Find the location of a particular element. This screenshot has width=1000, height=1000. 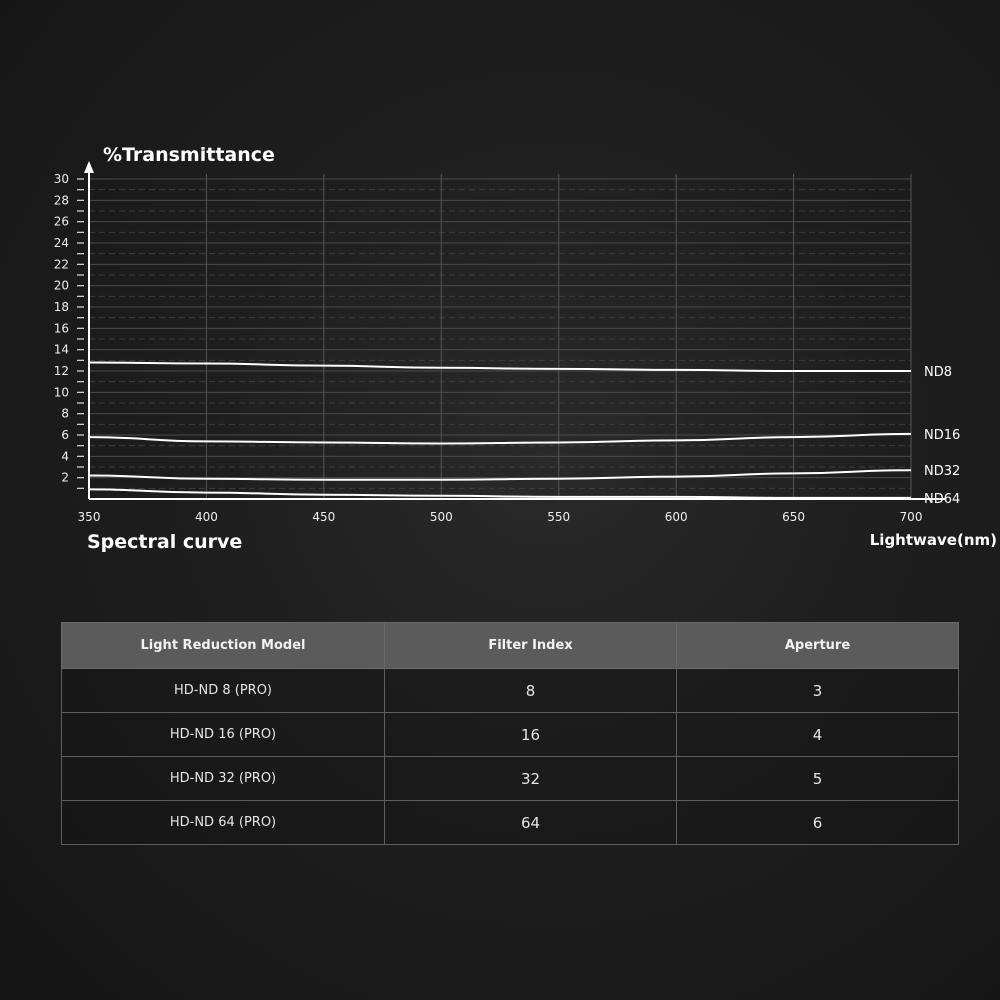

filter-index-cell: 8 is located at coordinates (530, 690).